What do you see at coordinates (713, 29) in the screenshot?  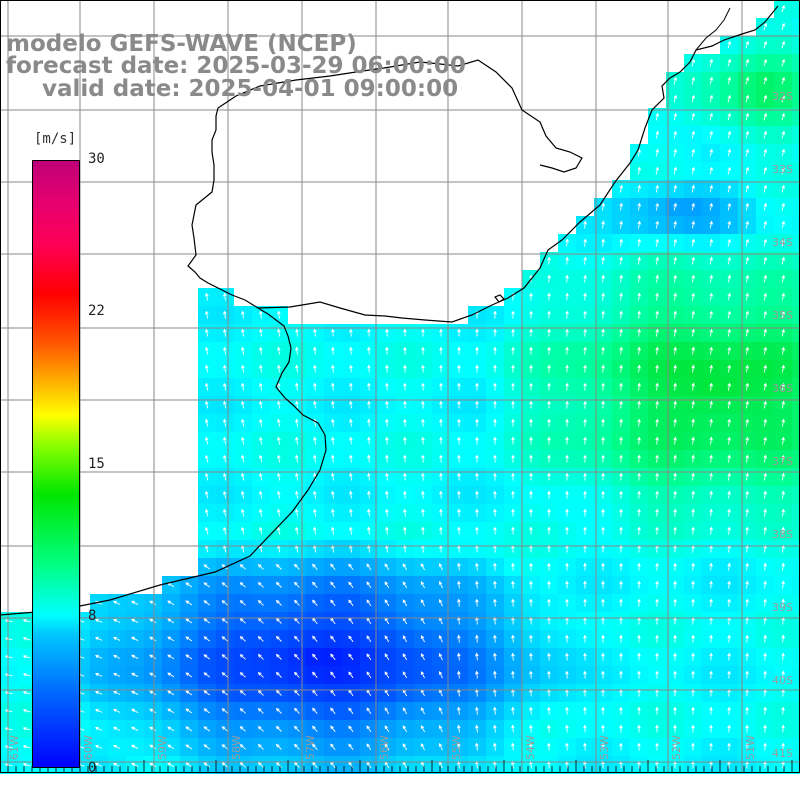 I see `coastline-path` at bounding box center [713, 29].